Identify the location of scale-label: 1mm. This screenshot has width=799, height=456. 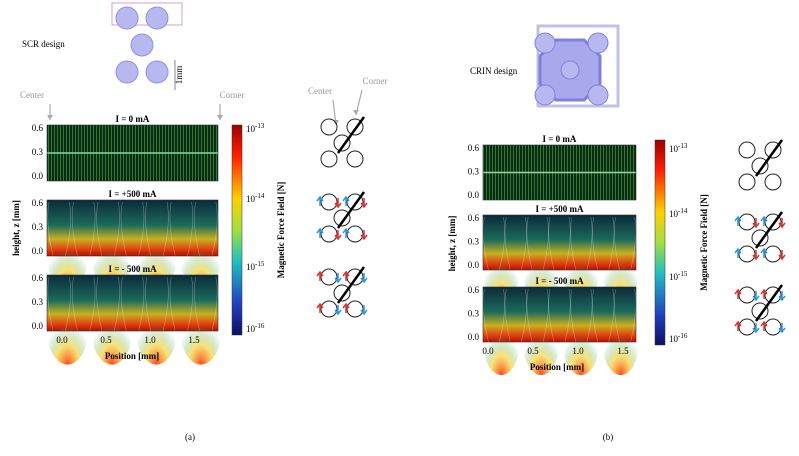
(179, 75).